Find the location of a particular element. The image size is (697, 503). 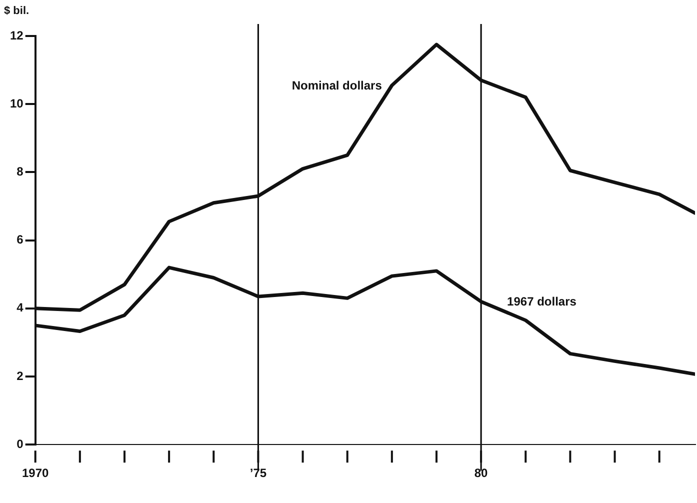

x-tick-label: 80 is located at coordinates (481, 473).